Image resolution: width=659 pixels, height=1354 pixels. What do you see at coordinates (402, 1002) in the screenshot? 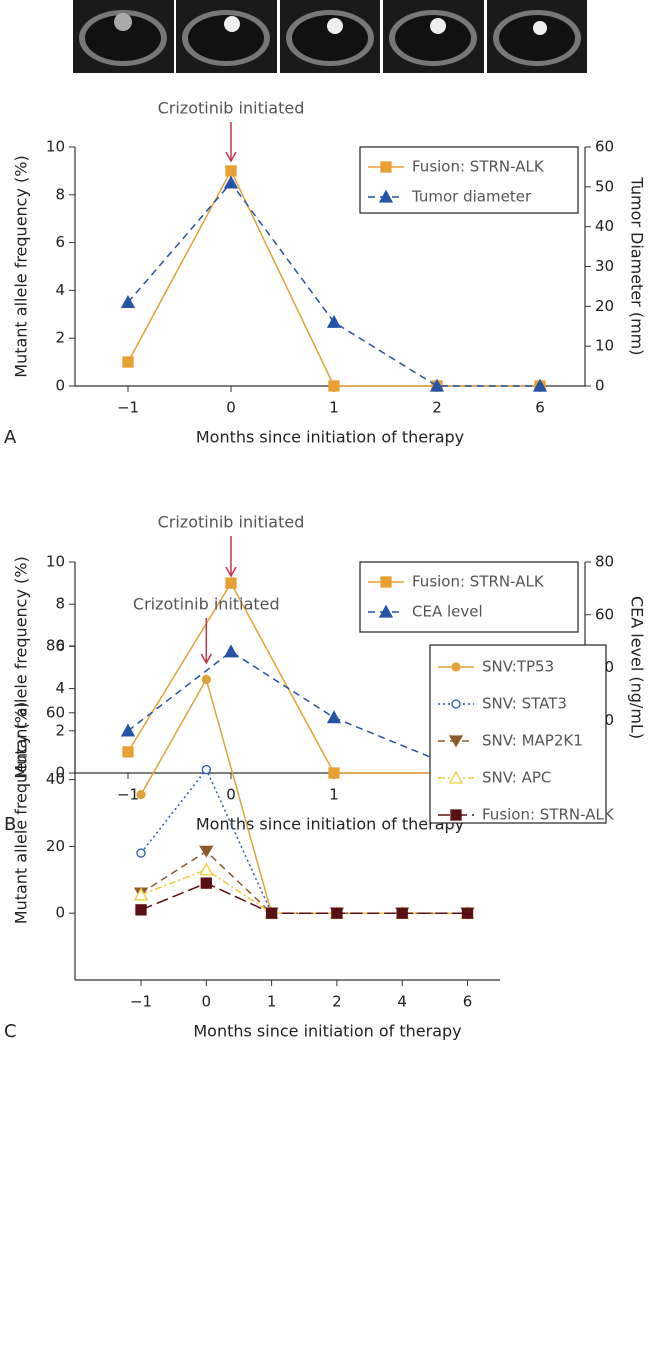
I see `x-tick-label: 4` at bounding box center [402, 1002].